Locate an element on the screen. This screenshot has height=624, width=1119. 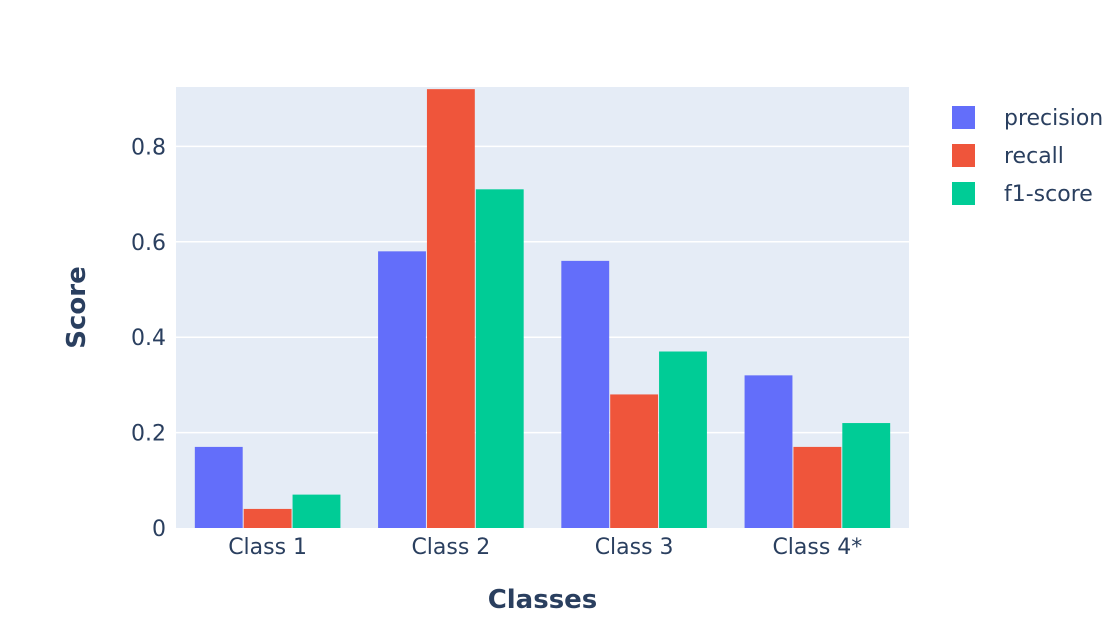
y-axis-ticks: 0 0.2 0.4 0.6 0.8 is located at coordinates (148, 338).